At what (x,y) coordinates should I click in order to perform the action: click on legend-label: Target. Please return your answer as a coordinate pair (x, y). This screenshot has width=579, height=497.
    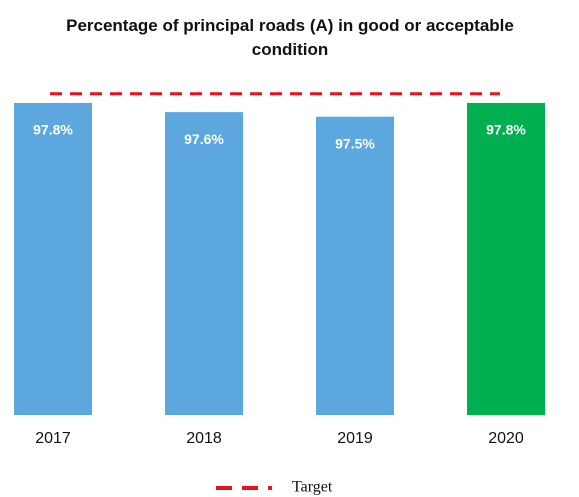
    Looking at the image, I should click on (312, 487).